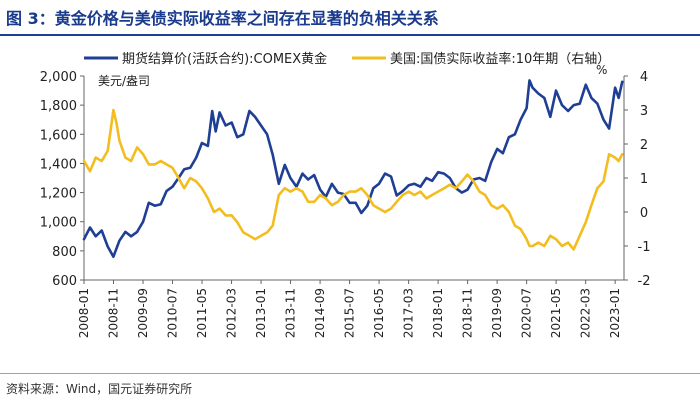 The image size is (700, 405). I want to click on x-tick-label: 2015-07, so click(350, 313).